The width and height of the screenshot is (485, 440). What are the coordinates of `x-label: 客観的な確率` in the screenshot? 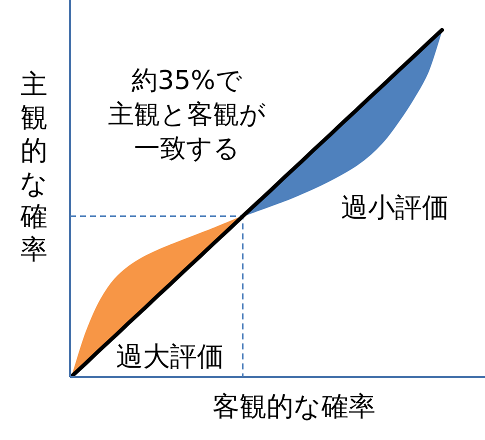 It's located at (294, 407).